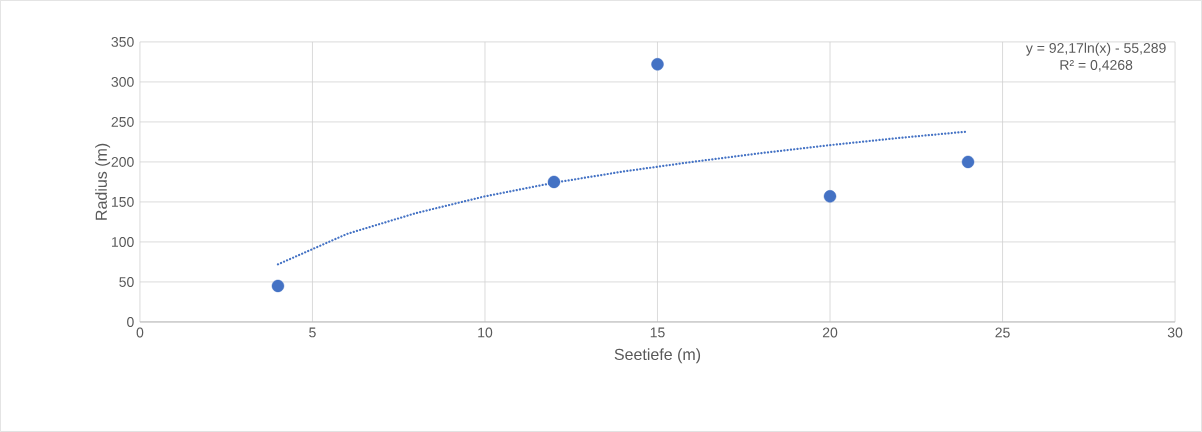 The image size is (1202, 432). I want to click on y-tick-label: 150, so click(122, 202).